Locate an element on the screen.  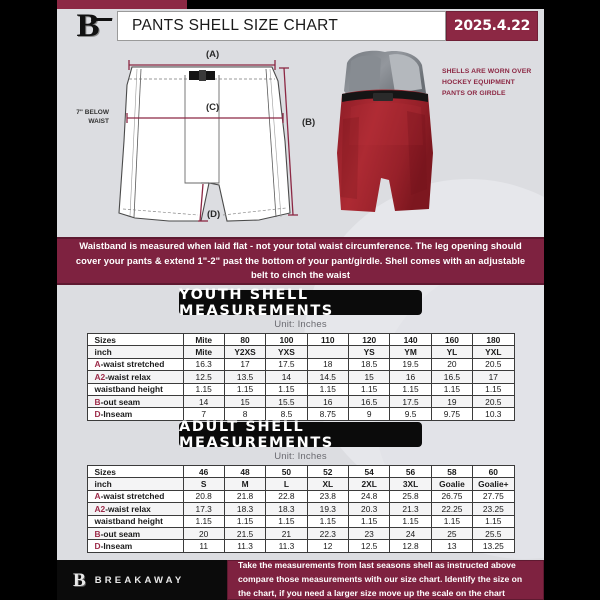
table-cell: 12.8 is located at coordinates (410, 546).